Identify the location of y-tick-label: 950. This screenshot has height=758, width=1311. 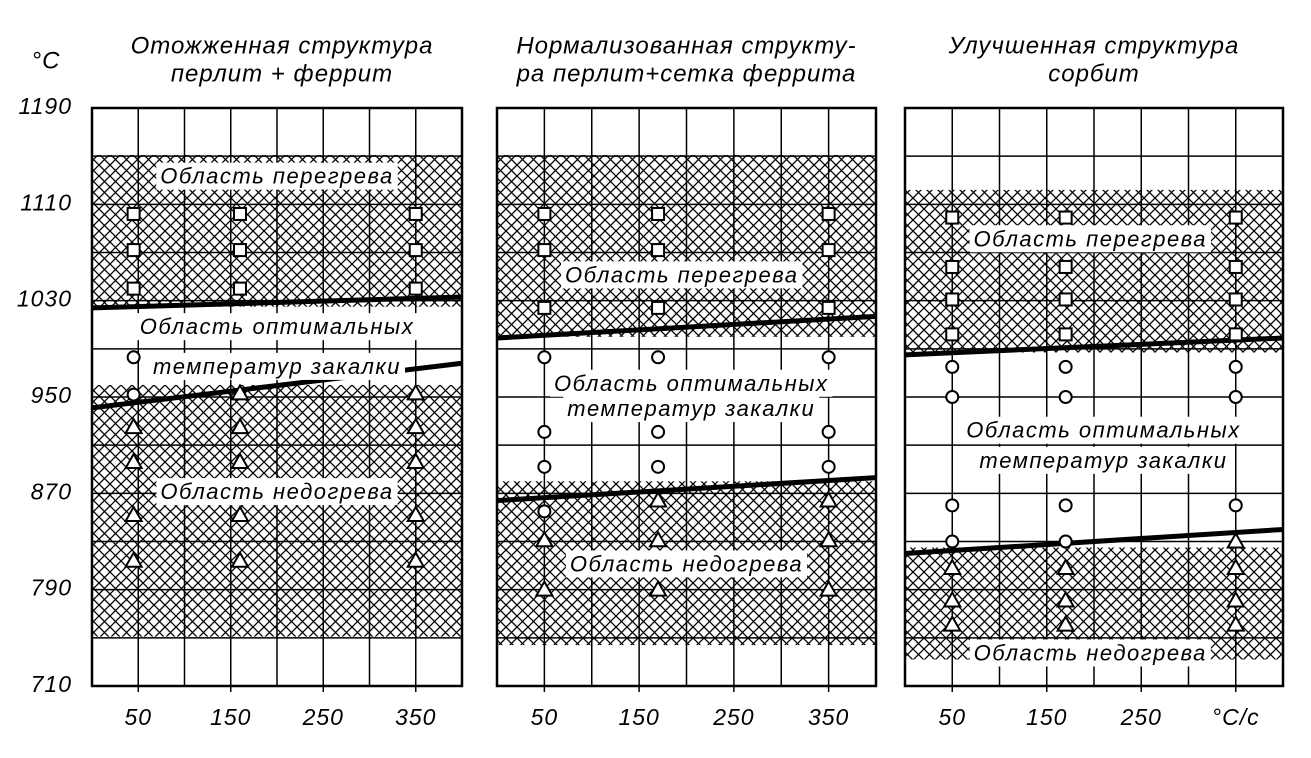
(51, 395).